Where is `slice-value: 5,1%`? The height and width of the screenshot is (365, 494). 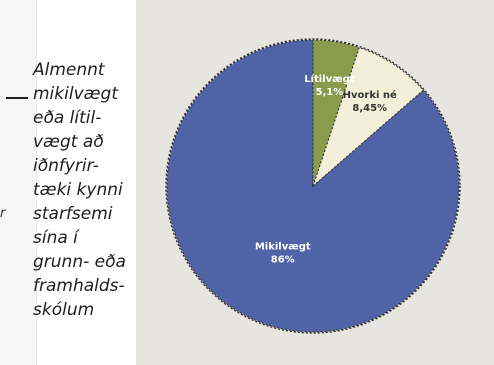
slice-value: 5,1% is located at coordinates (330, 92).